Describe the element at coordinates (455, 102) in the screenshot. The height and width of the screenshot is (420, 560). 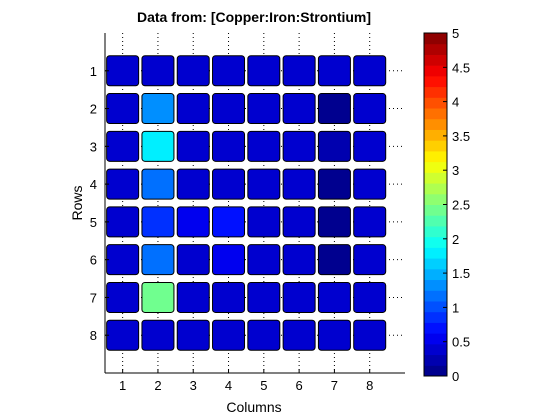
I see `colorbar-tick-label: 4` at that location.